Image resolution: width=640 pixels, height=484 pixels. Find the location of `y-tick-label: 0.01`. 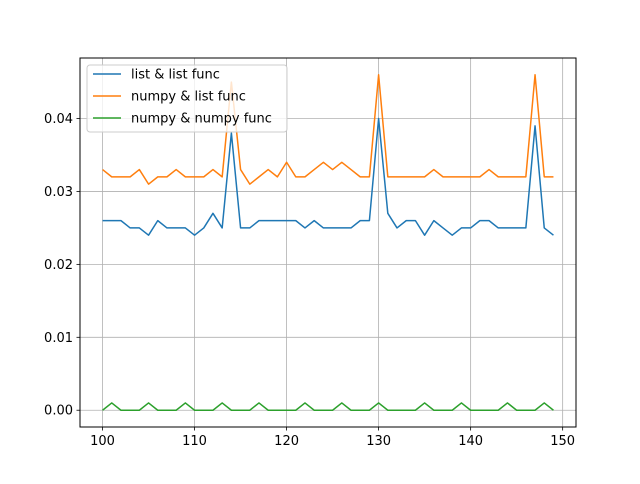

y-tick-label: 0.01 is located at coordinates (58, 338).